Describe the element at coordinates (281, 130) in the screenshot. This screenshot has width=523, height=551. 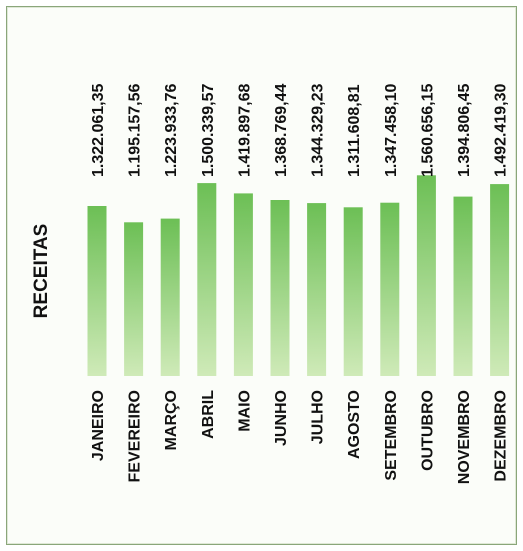
I see `value-label-6: 1.368.769,44` at that location.